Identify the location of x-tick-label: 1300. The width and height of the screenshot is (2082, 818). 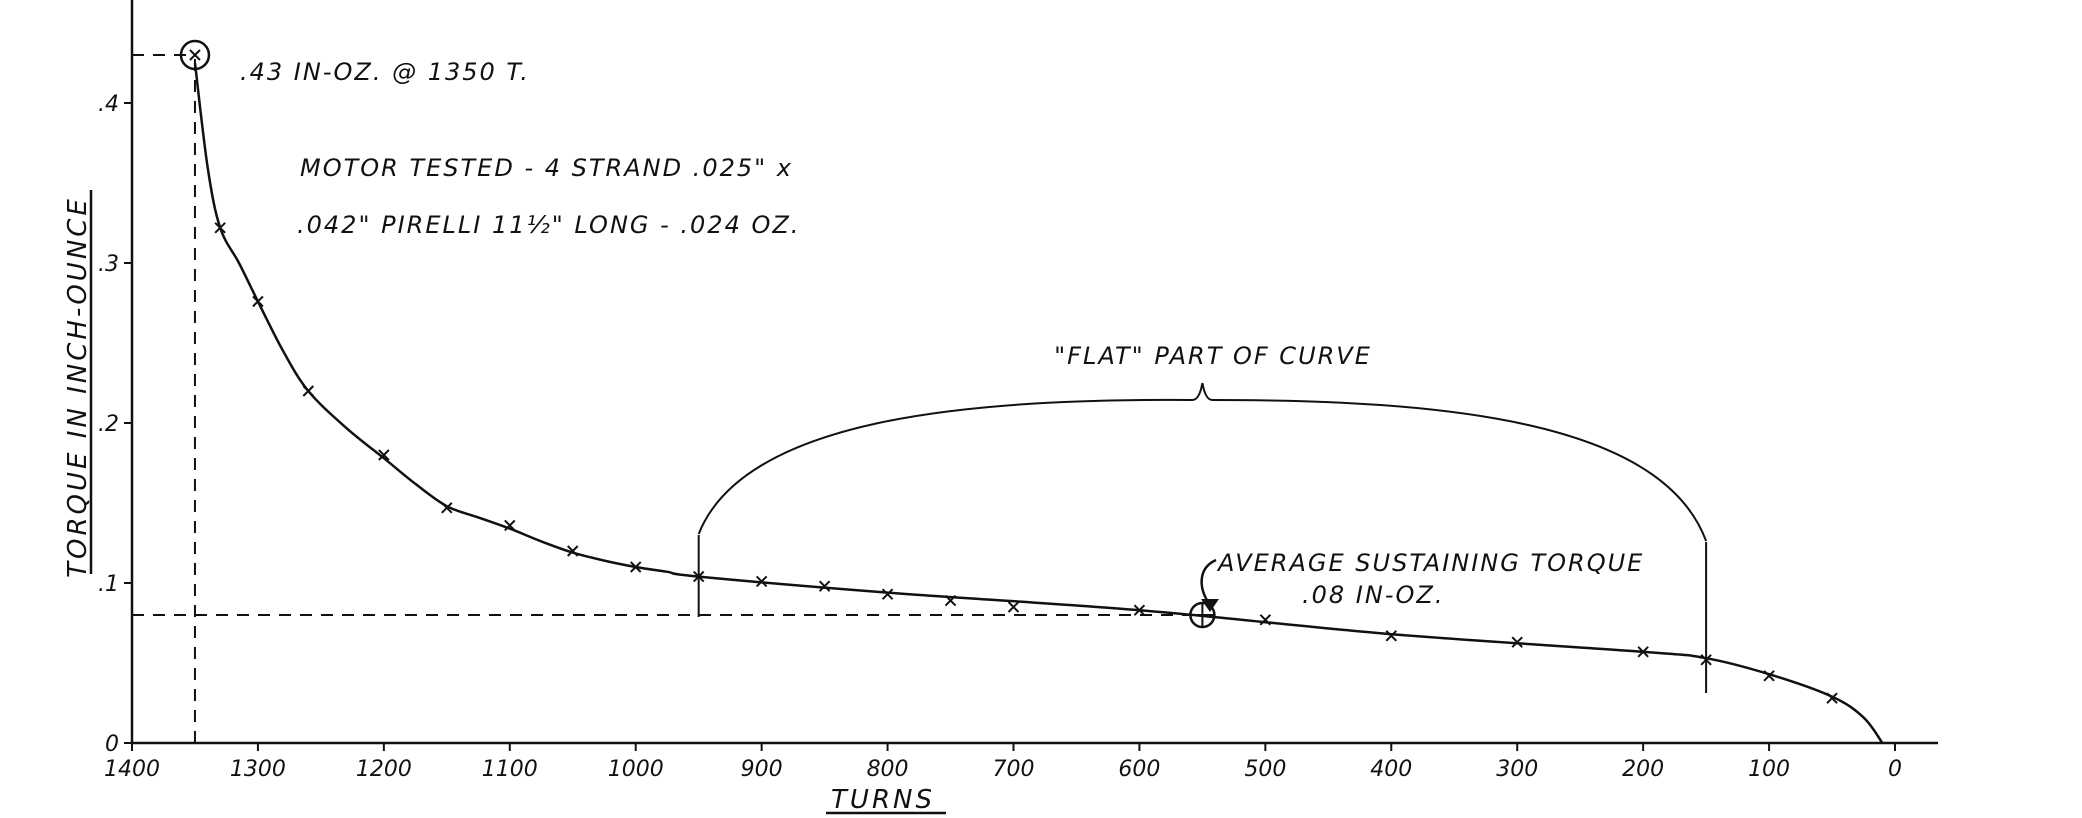
(258, 769).